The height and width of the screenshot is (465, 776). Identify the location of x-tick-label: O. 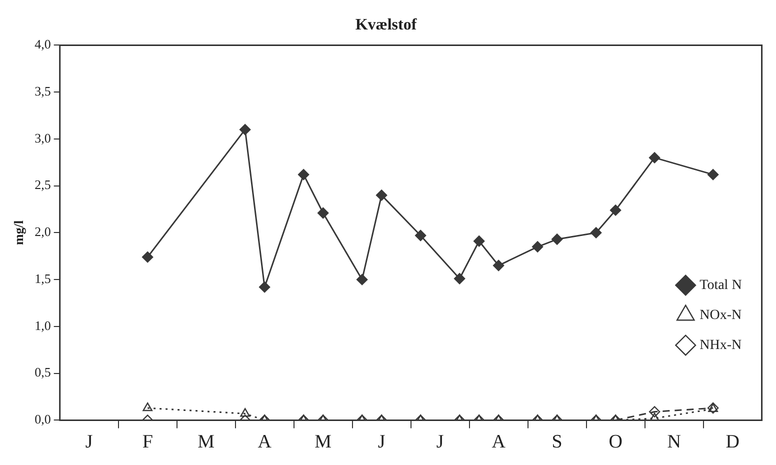
(615, 442).